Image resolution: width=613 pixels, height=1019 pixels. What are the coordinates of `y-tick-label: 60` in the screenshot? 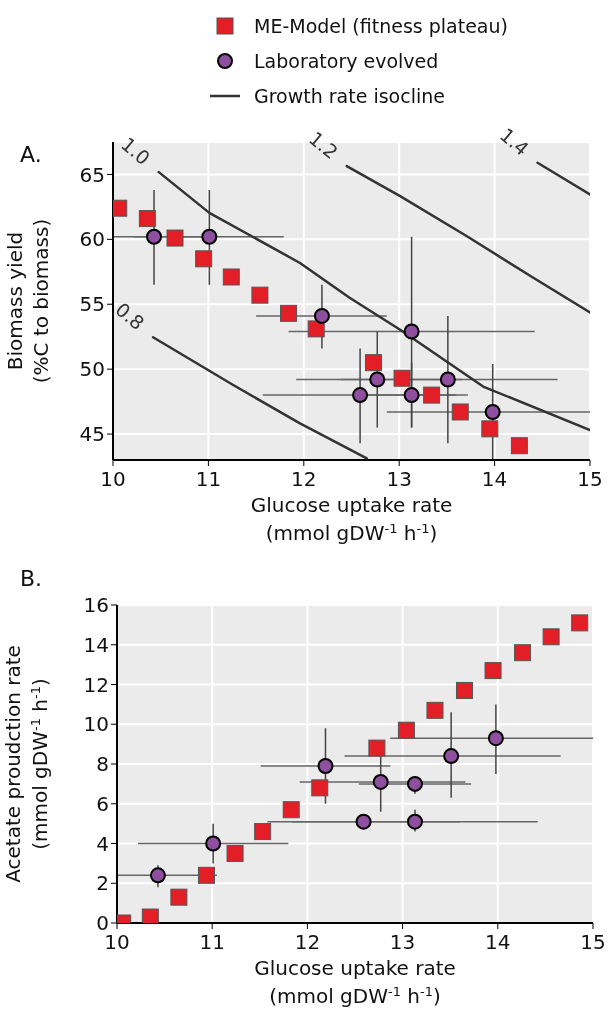 It's located at (92, 239).